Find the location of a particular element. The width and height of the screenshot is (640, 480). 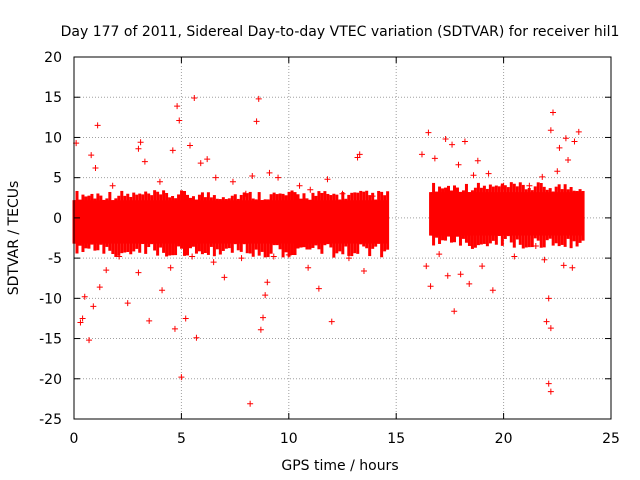

y-tick-label: 20 is located at coordinates (53, 58).